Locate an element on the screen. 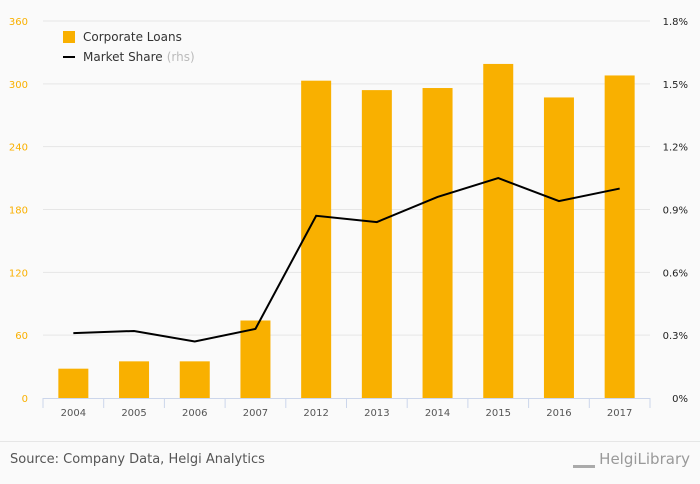 The width and height of the screenshot is (700, 484). x-tick-label: 2012 is located at coordinates (315, 413).